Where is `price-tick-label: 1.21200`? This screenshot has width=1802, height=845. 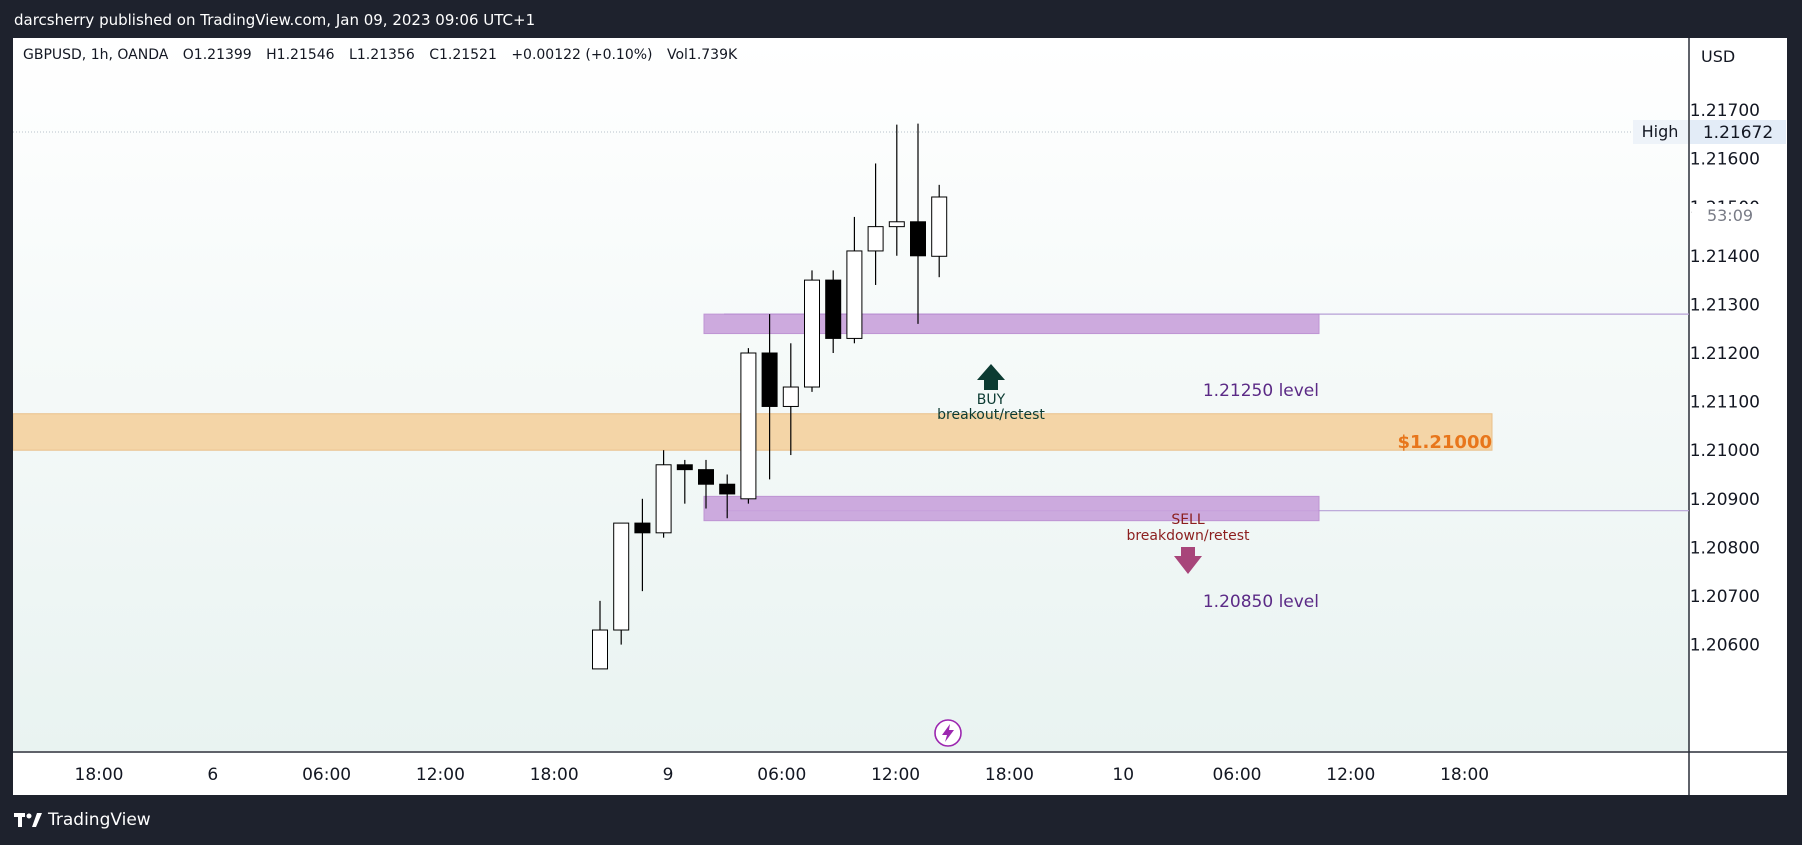 price-tick-label: 1.21200 is located at coordinates (1725, 354).